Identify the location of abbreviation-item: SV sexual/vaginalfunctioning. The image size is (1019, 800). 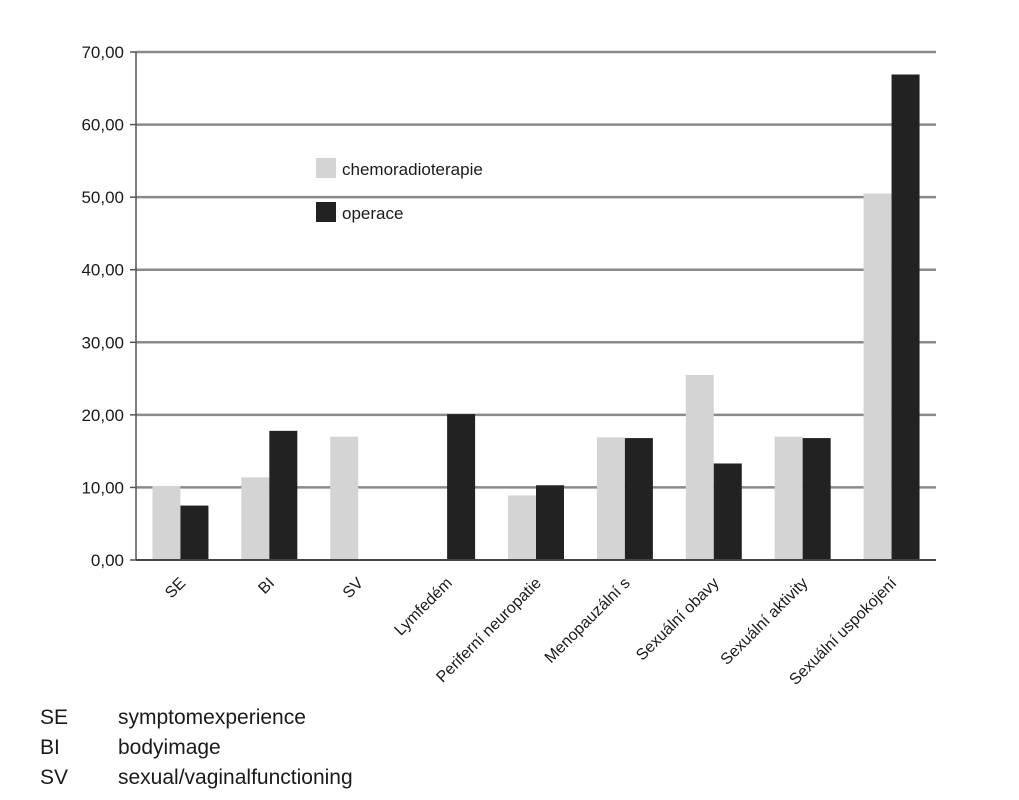
(196, 778).